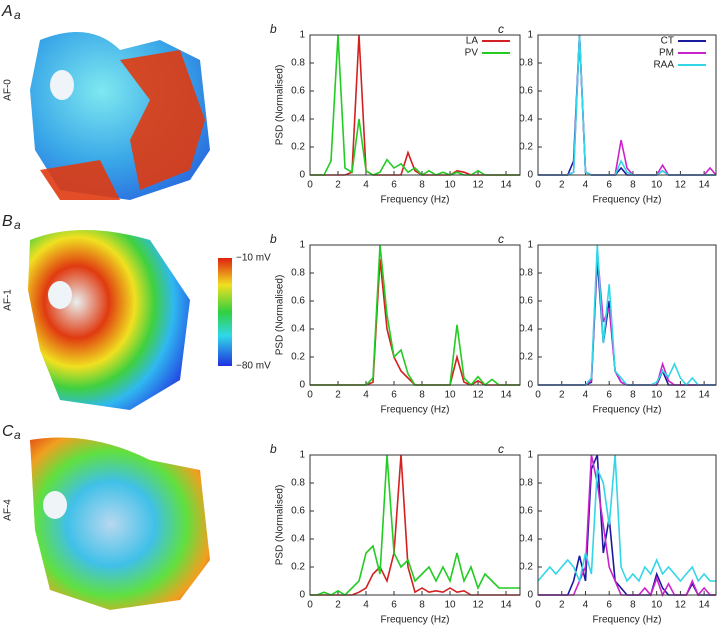 The image size is (720, 630). Describe the element at coordinates (253, 366) in the screenshot. I see `colorbar-min-label: −80 mV` at that location.